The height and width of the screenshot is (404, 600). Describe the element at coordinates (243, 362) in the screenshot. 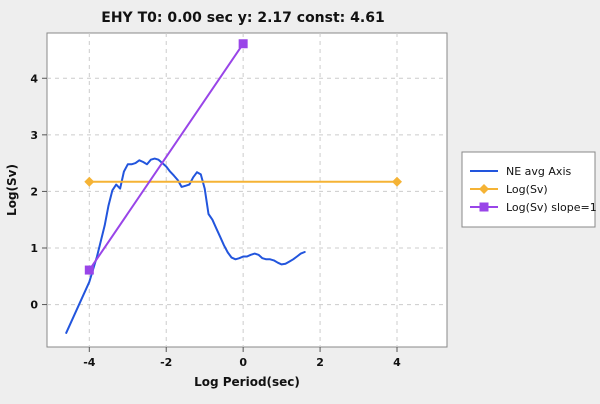

I see `x-tick-label: 0` at that location.